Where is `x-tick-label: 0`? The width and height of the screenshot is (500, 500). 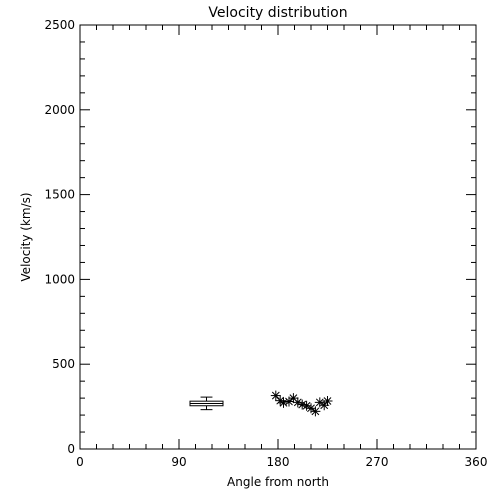
x-tick-label: 0 is located at coordinates (80, 462).